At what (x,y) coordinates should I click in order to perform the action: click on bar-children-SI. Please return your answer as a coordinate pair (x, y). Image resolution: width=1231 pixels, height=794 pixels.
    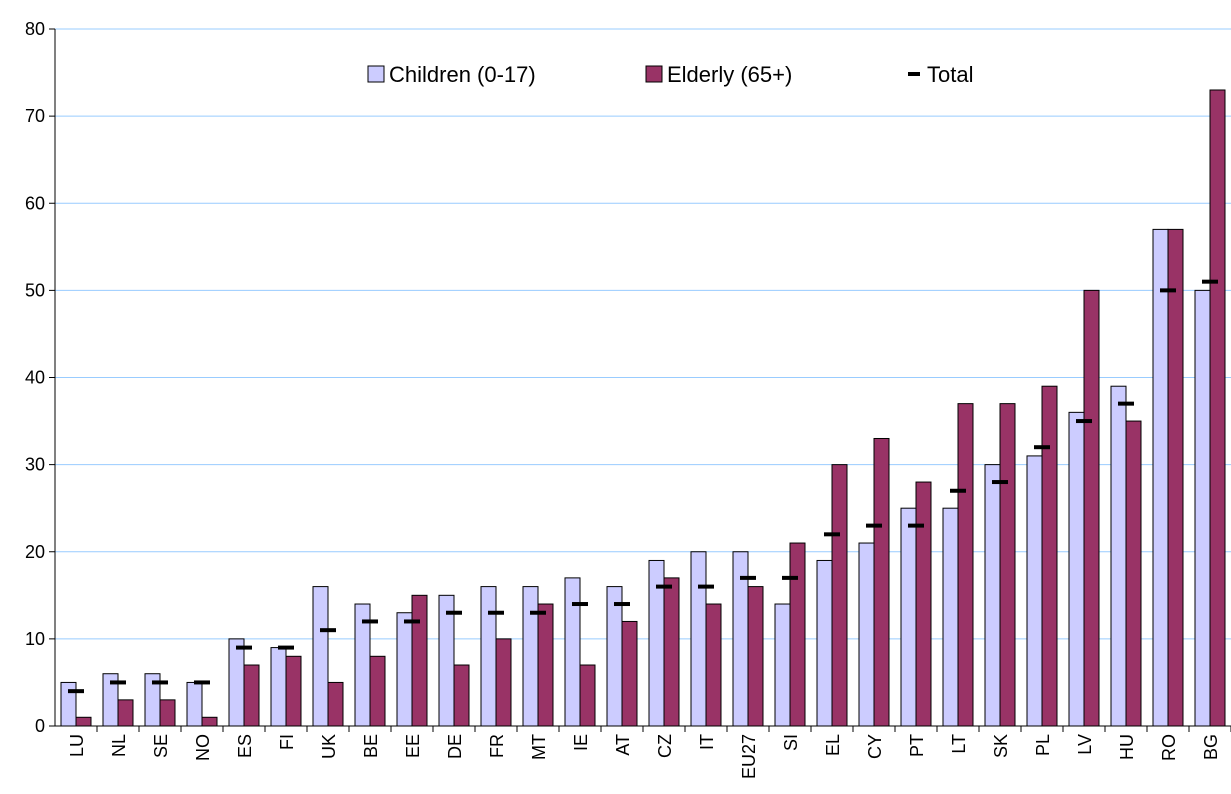
    Looking at the image, I should click on (782, 665).